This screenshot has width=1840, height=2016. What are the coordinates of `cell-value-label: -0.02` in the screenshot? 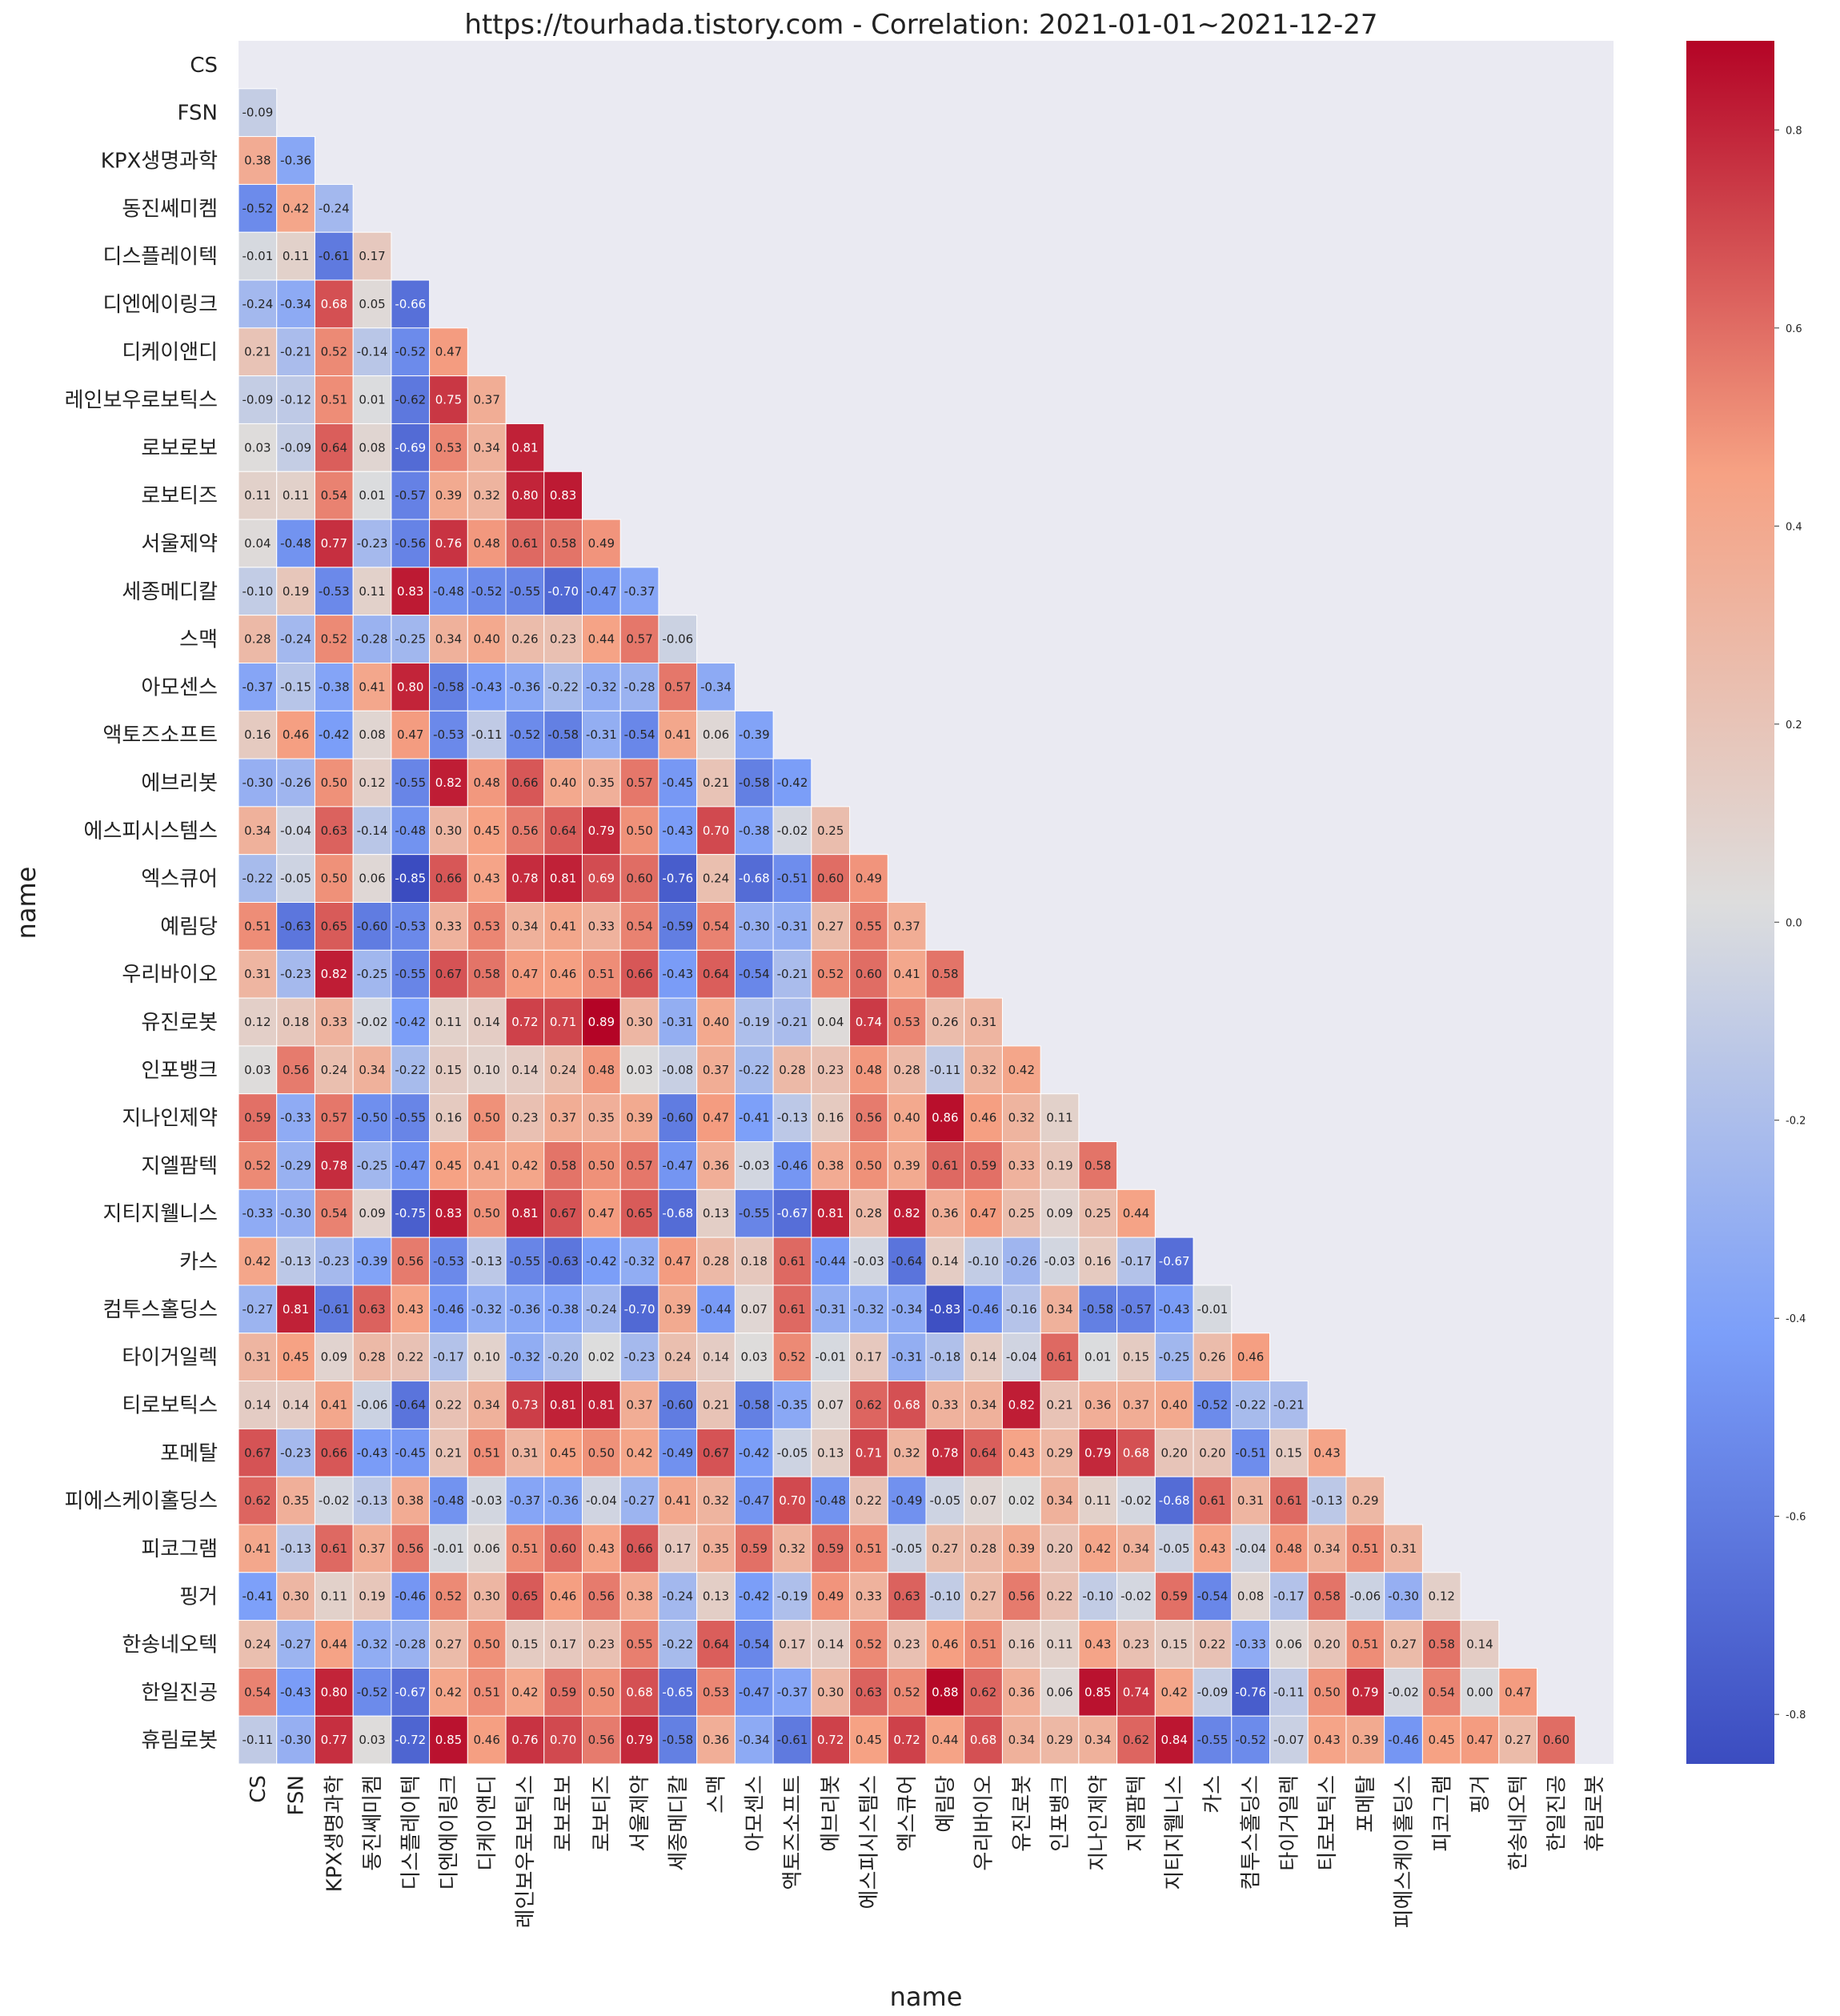 It's located at (334, 1500).